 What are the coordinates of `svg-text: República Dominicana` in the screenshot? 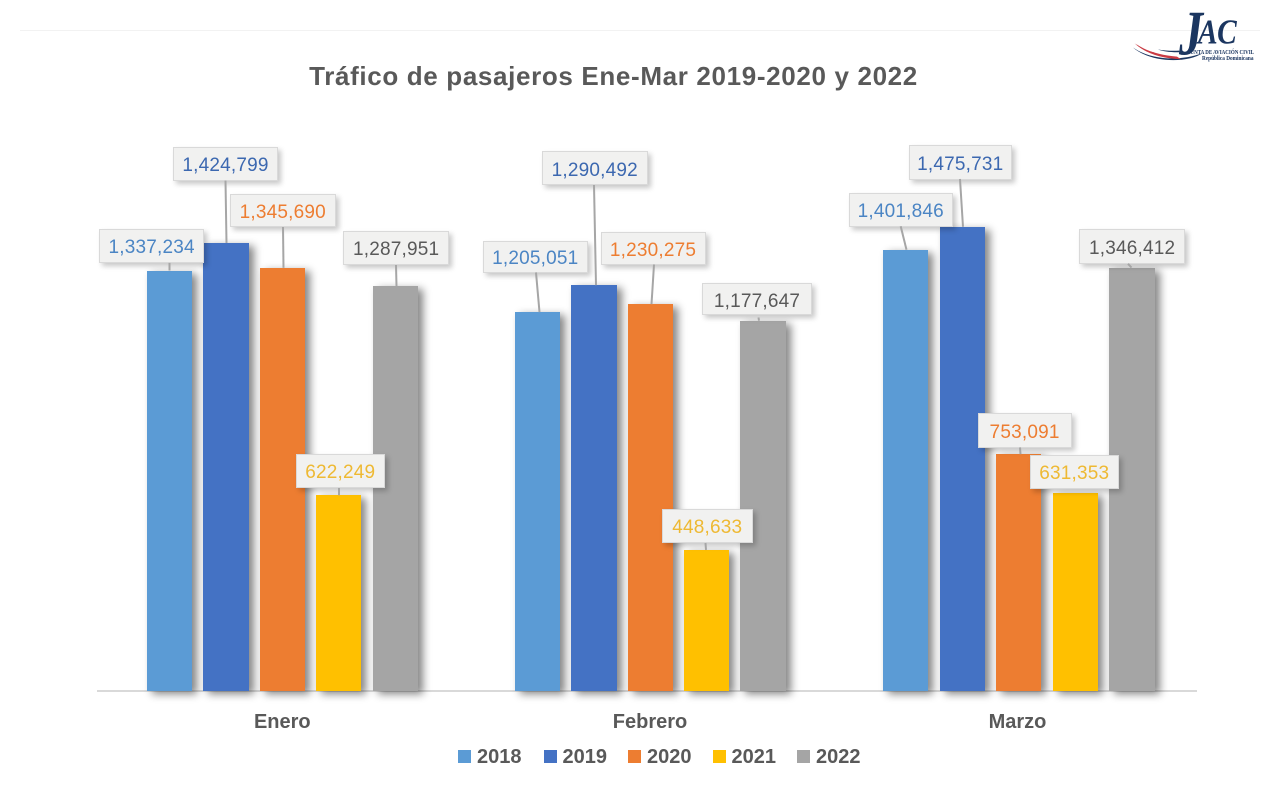 It's located at (1228, 59).